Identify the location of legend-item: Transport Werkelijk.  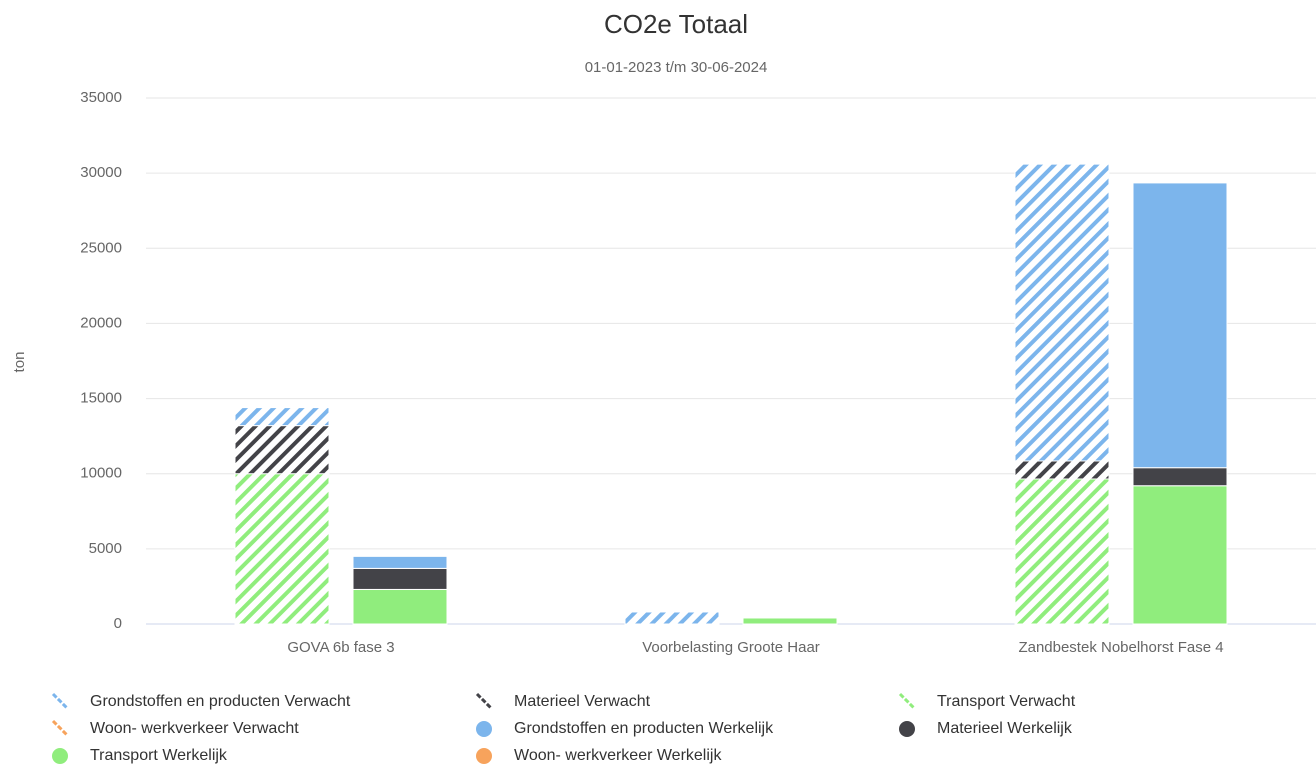
(140, 755).